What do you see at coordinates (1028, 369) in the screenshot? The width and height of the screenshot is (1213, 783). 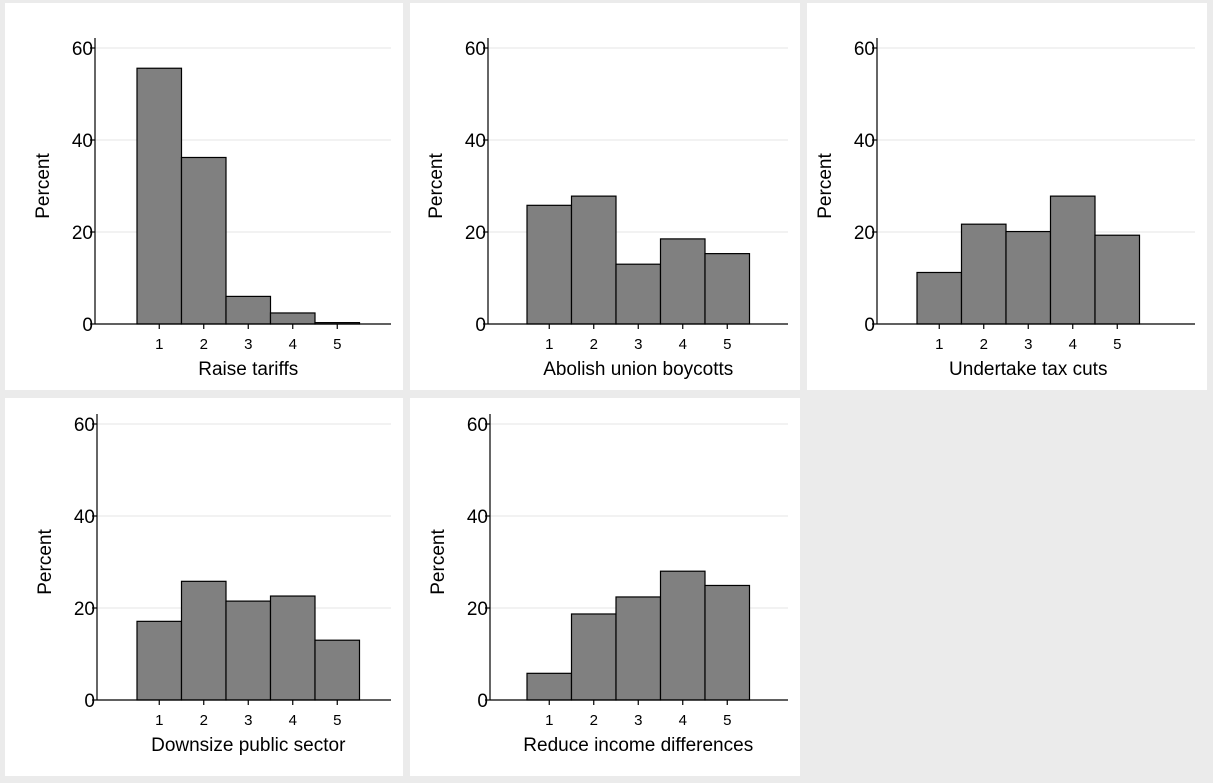 I see `x-axis-label: Undertake tax cuts` at bounding box center [1028, 369].